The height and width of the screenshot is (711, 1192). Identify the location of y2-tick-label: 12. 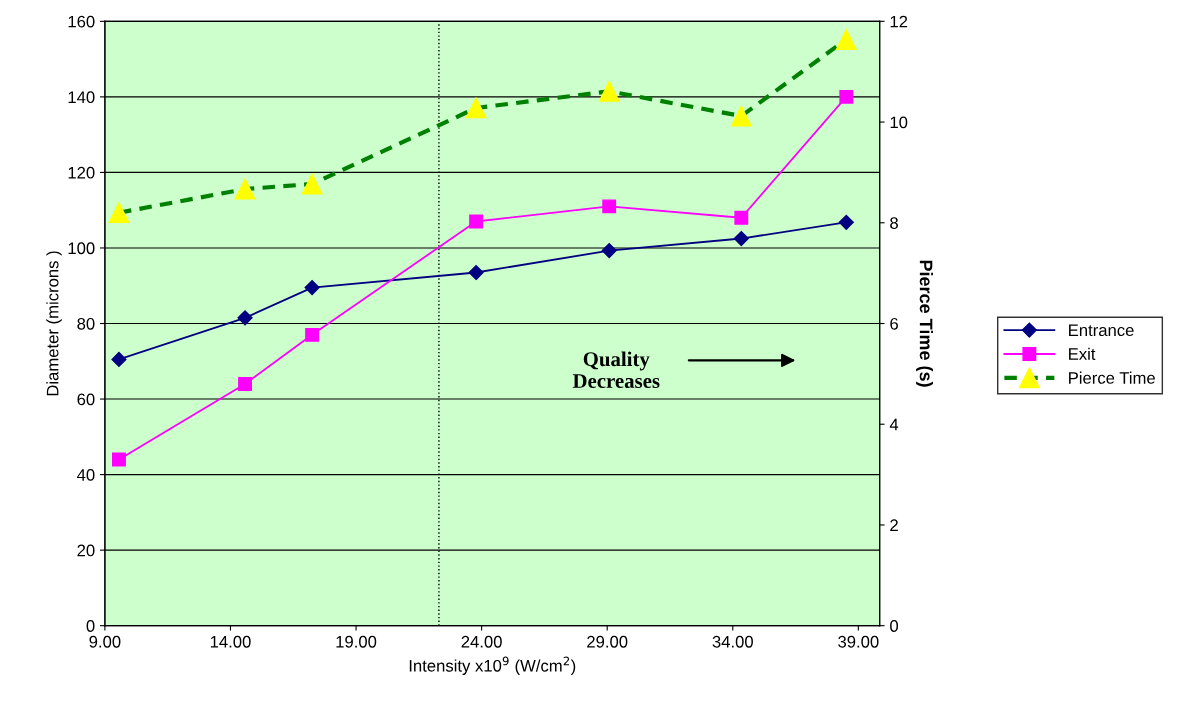
(899, 21).